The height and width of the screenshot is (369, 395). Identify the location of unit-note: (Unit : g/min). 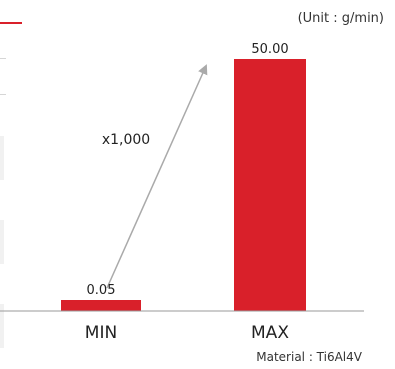
(341, 18).